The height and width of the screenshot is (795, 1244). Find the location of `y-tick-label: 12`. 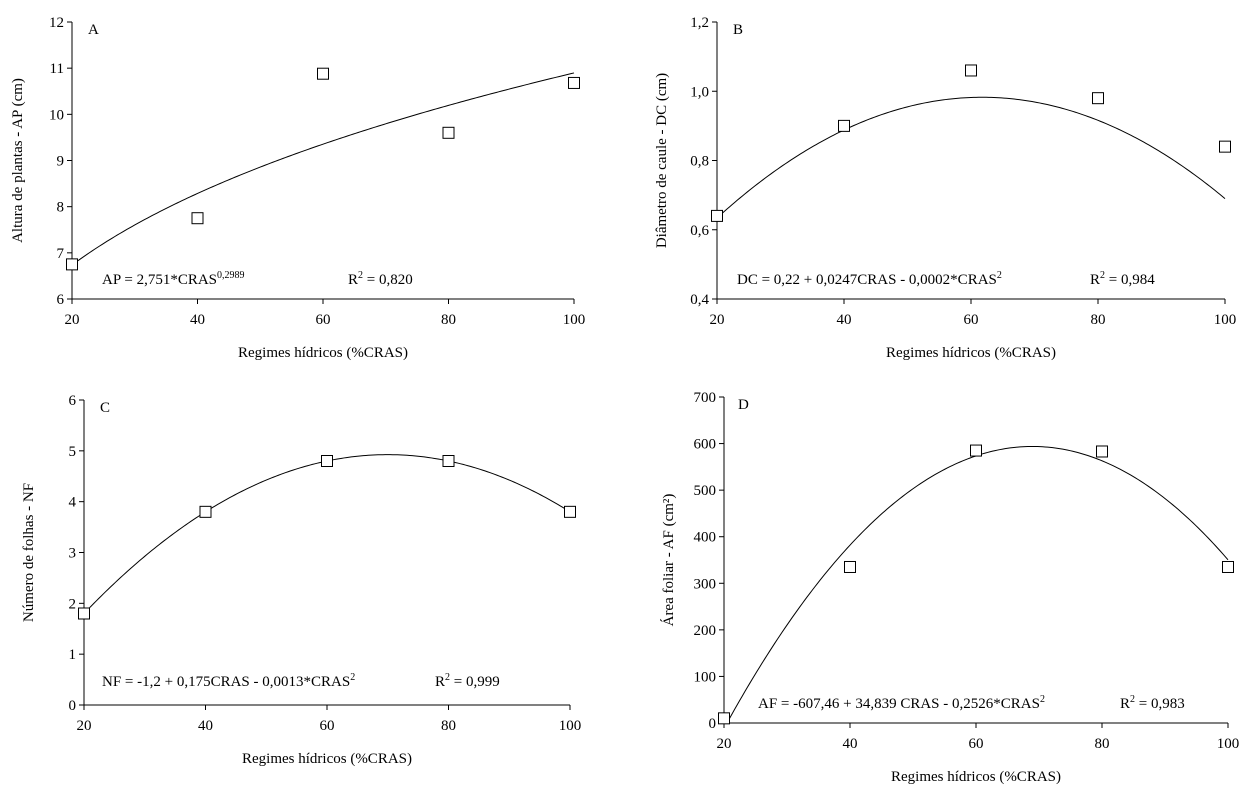

y-tick-label: 12 is located at coordinates (56, 23).